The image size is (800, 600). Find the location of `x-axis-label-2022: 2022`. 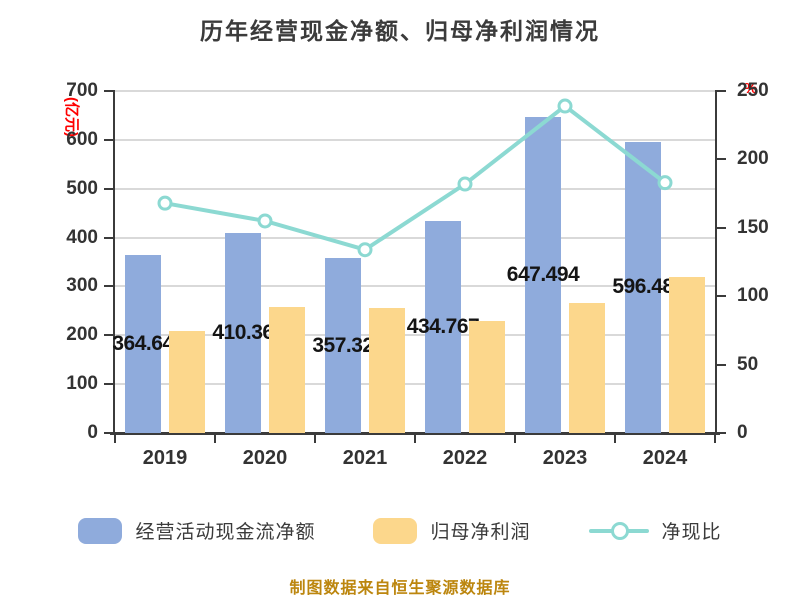

x-axis-label-2022: 2022 is located at coordinates (465, 458).